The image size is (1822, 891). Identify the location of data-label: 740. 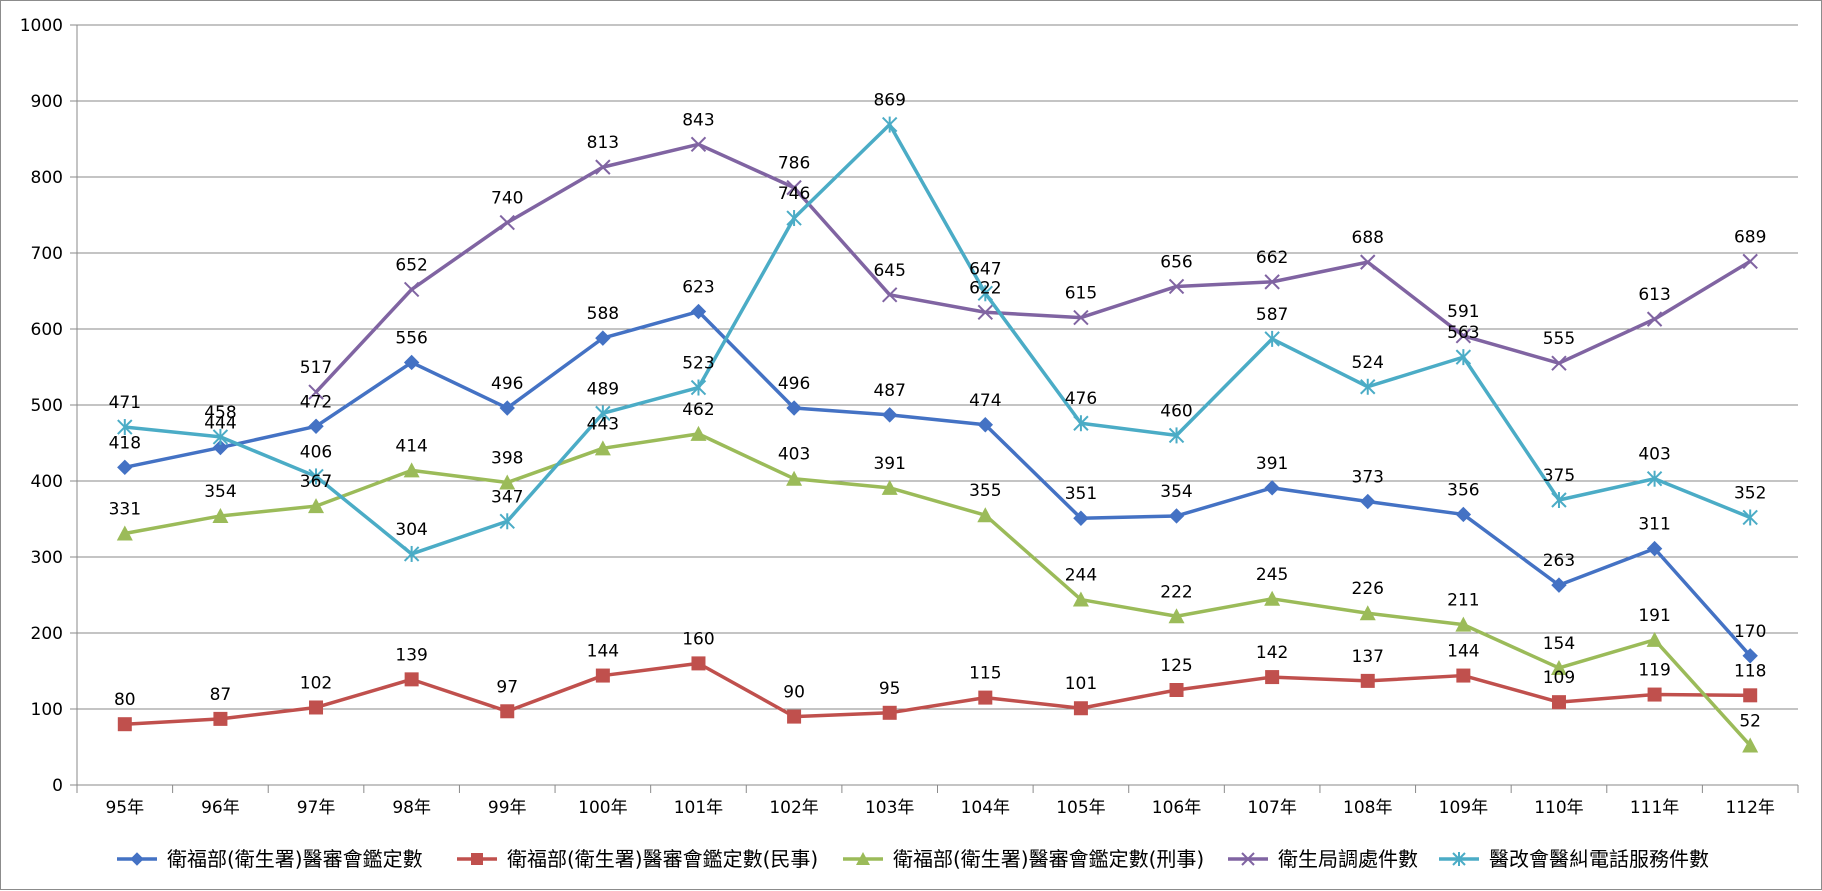
(507, 199).